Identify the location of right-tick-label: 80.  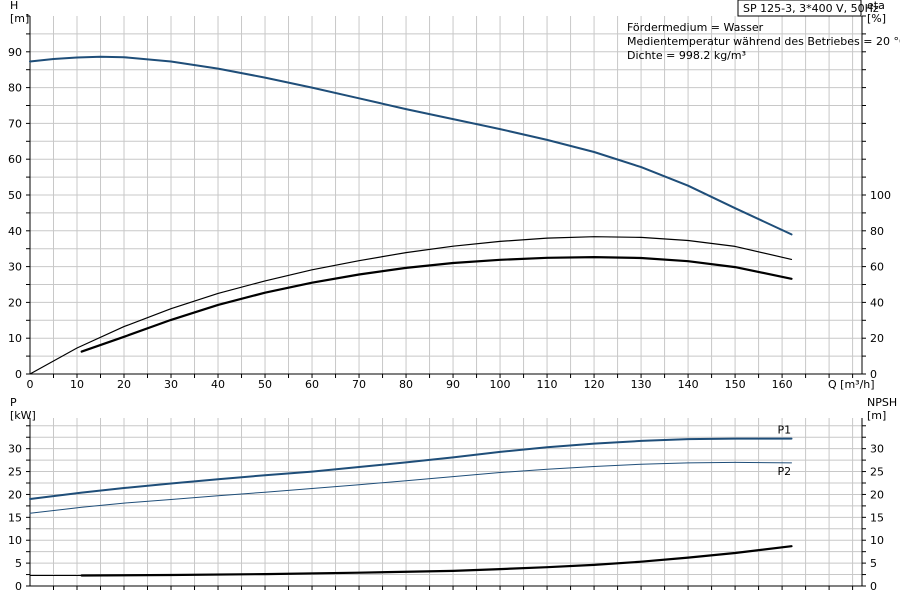
(877, 231).